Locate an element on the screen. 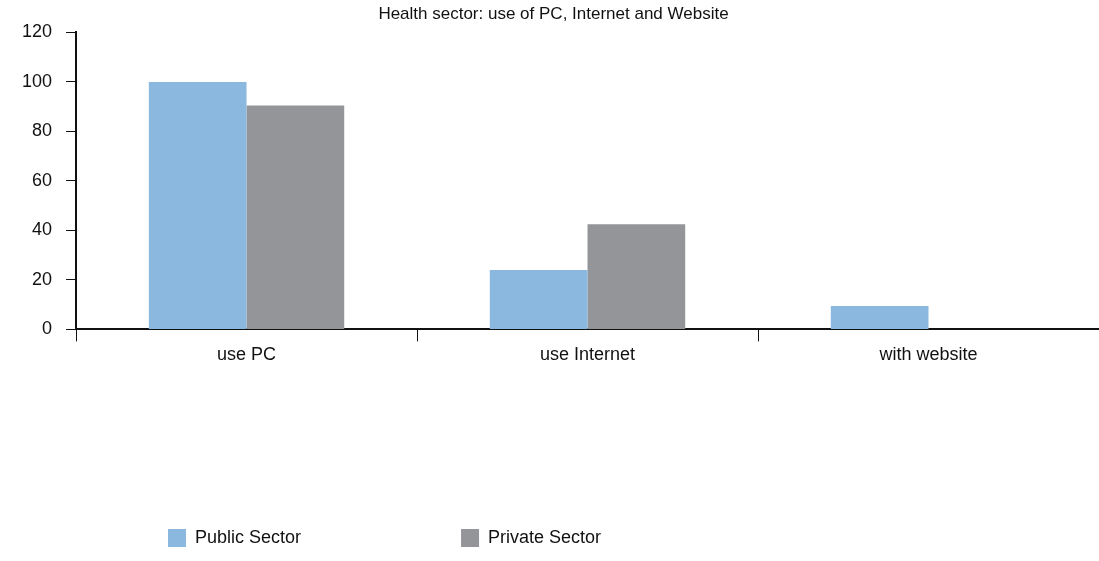 This screenshot has height=561, width=1099. x-tick-label: with website is located at coordinates (928, 354).